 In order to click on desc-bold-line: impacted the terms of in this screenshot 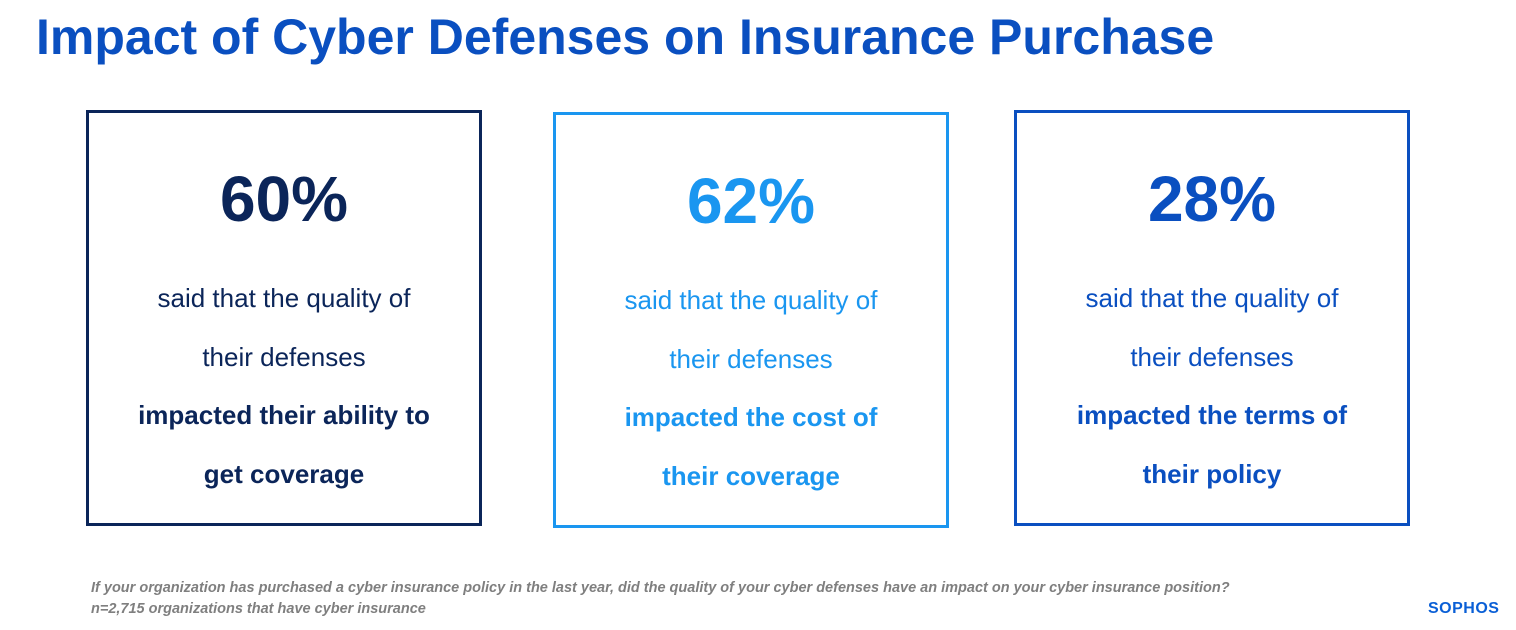, I will do `click(1212, 415)`.